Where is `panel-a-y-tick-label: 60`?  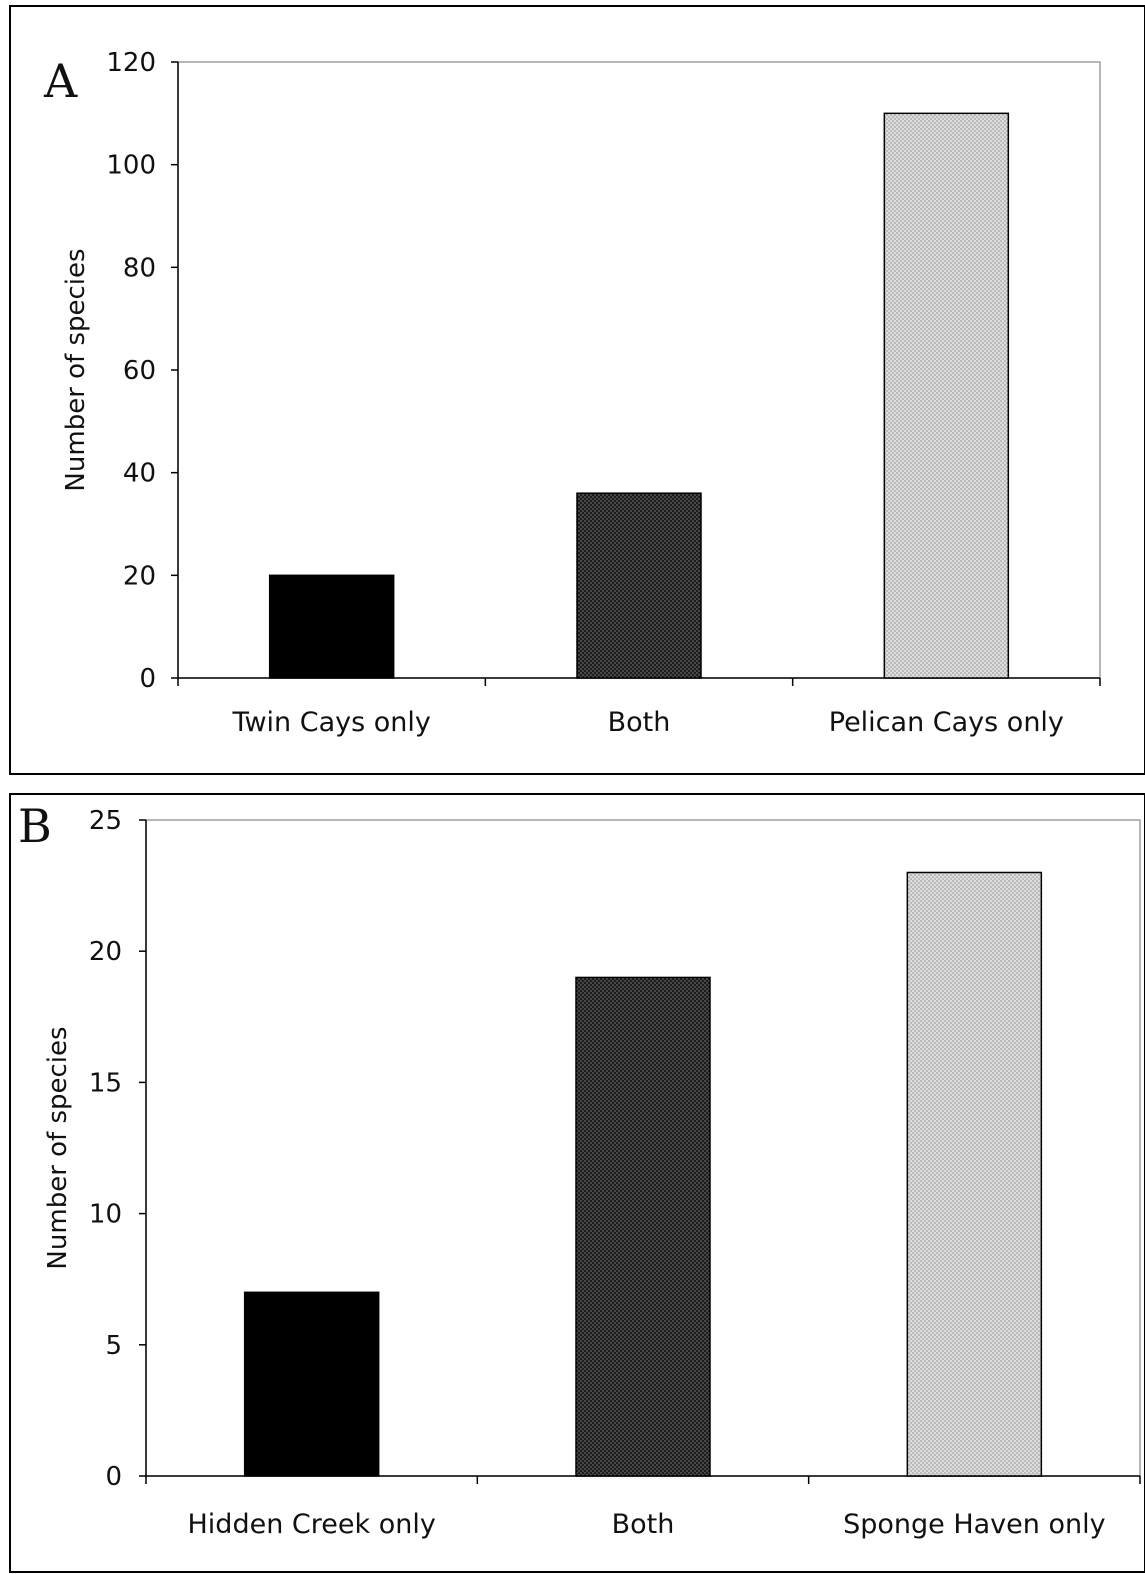 panel-a-y-tick-label: 60 is located at coordinates (139, 371).